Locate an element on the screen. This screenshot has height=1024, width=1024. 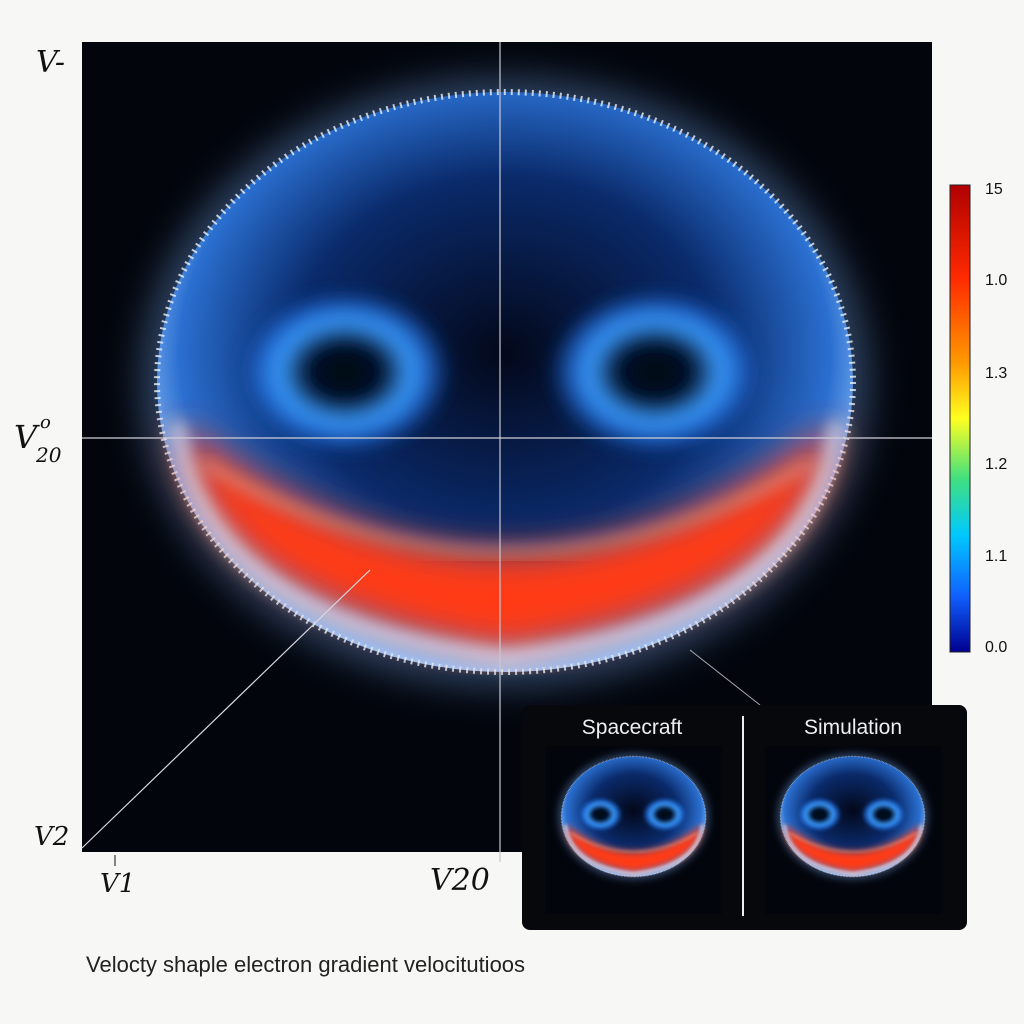
axis-label: V2 is located at coordinates (51, 837).